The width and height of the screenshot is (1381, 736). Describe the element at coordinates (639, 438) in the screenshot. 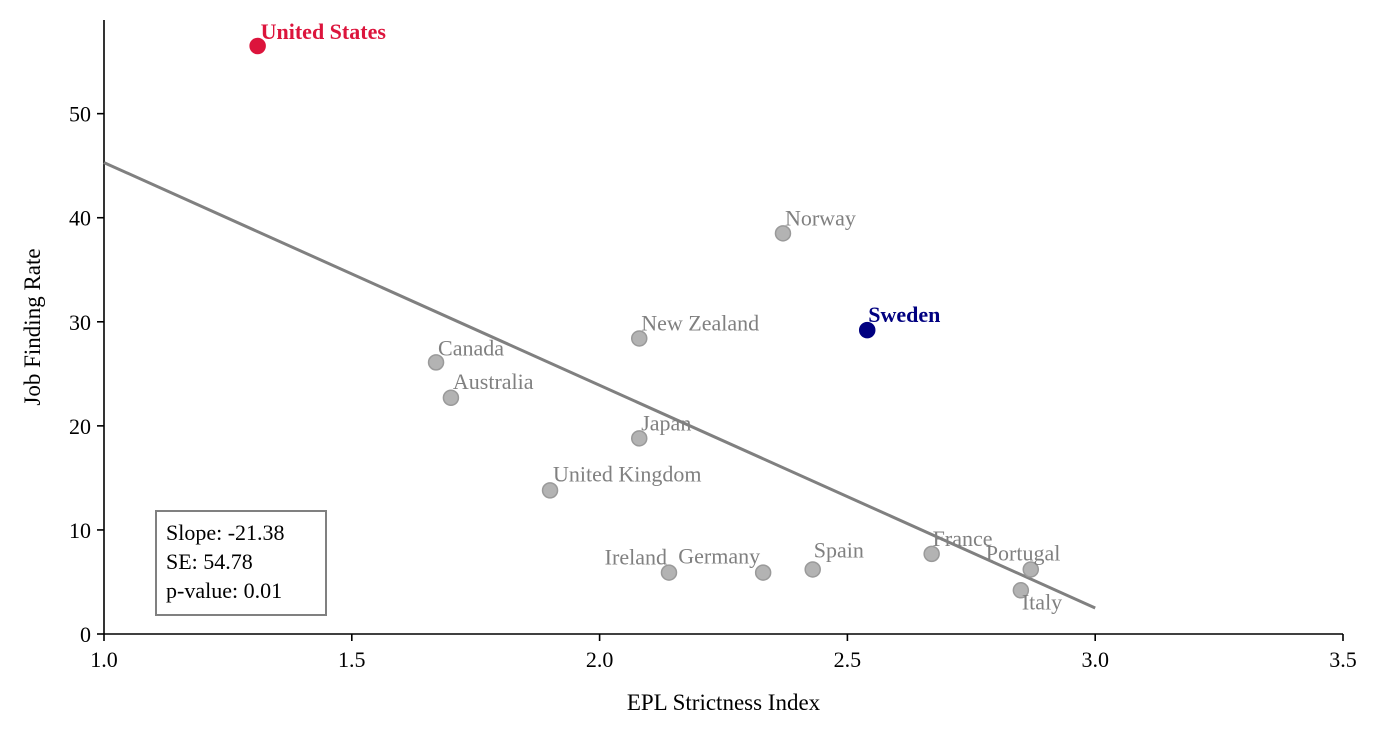

I see `point-japan` at that location.